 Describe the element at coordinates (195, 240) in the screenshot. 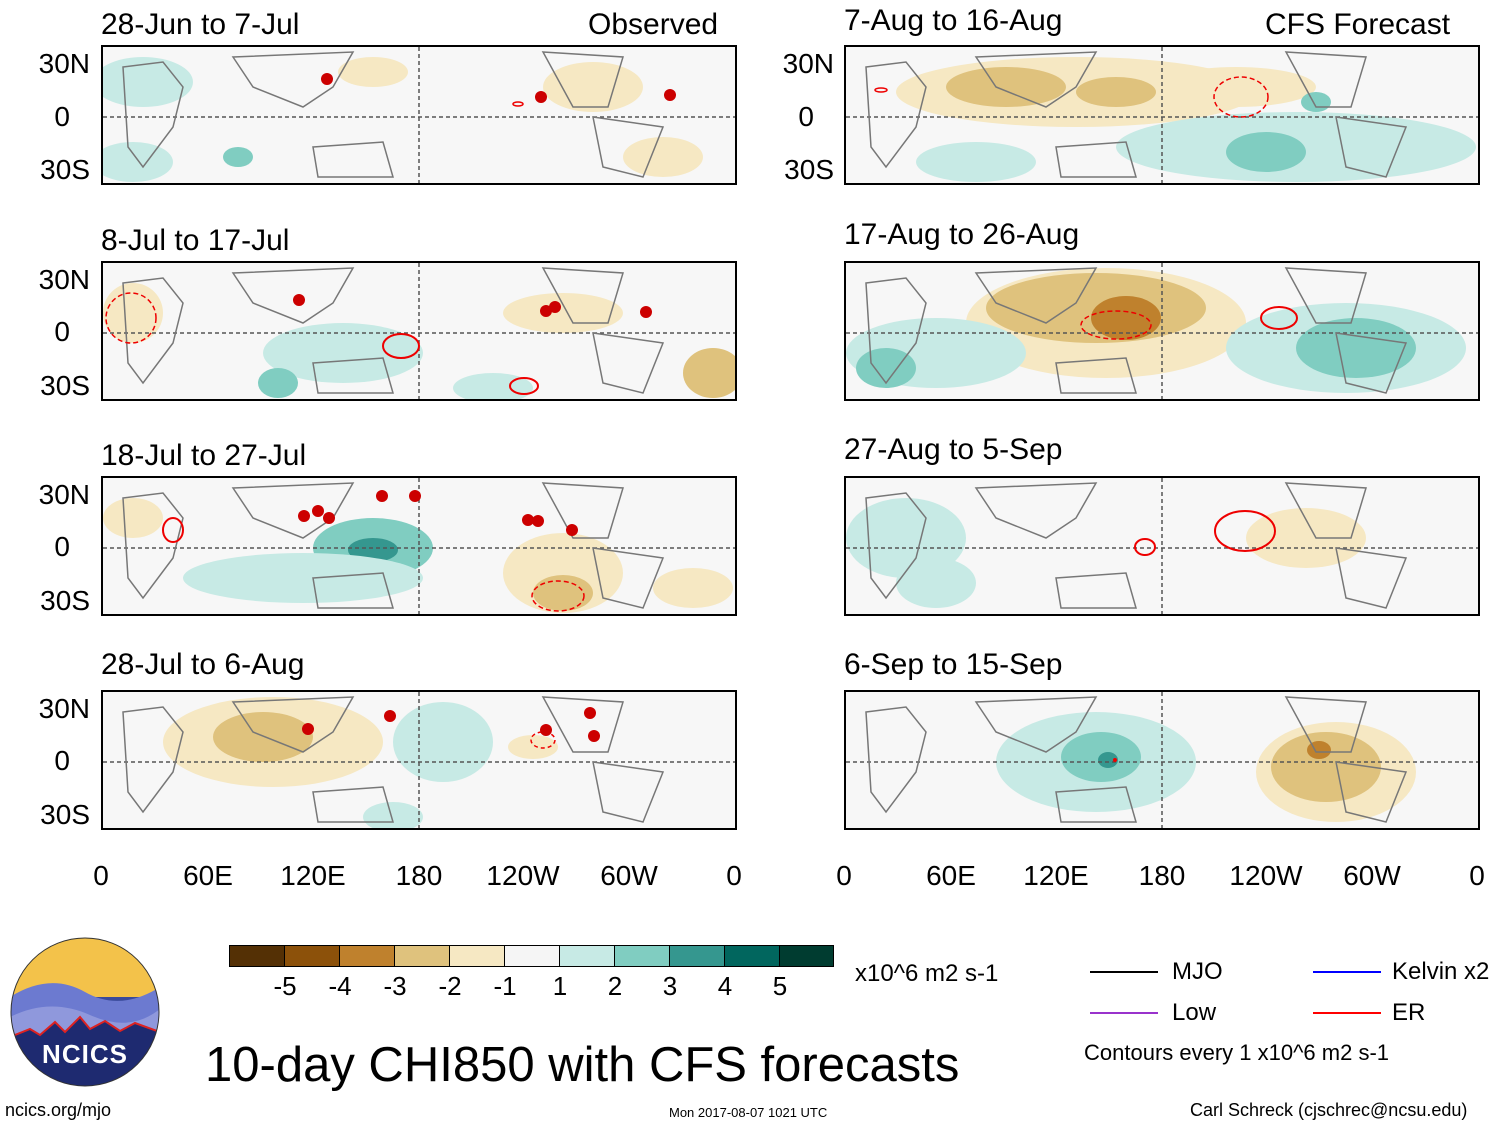

I see `panel-title: 8-Jul to 17-Jul` at that location.